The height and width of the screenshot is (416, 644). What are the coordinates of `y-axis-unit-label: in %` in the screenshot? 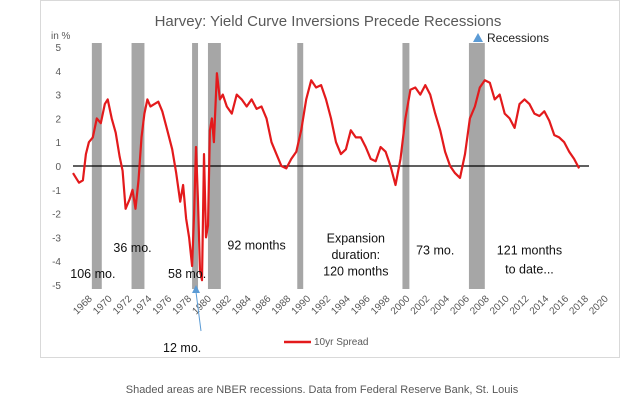 It's located at (61, 36).